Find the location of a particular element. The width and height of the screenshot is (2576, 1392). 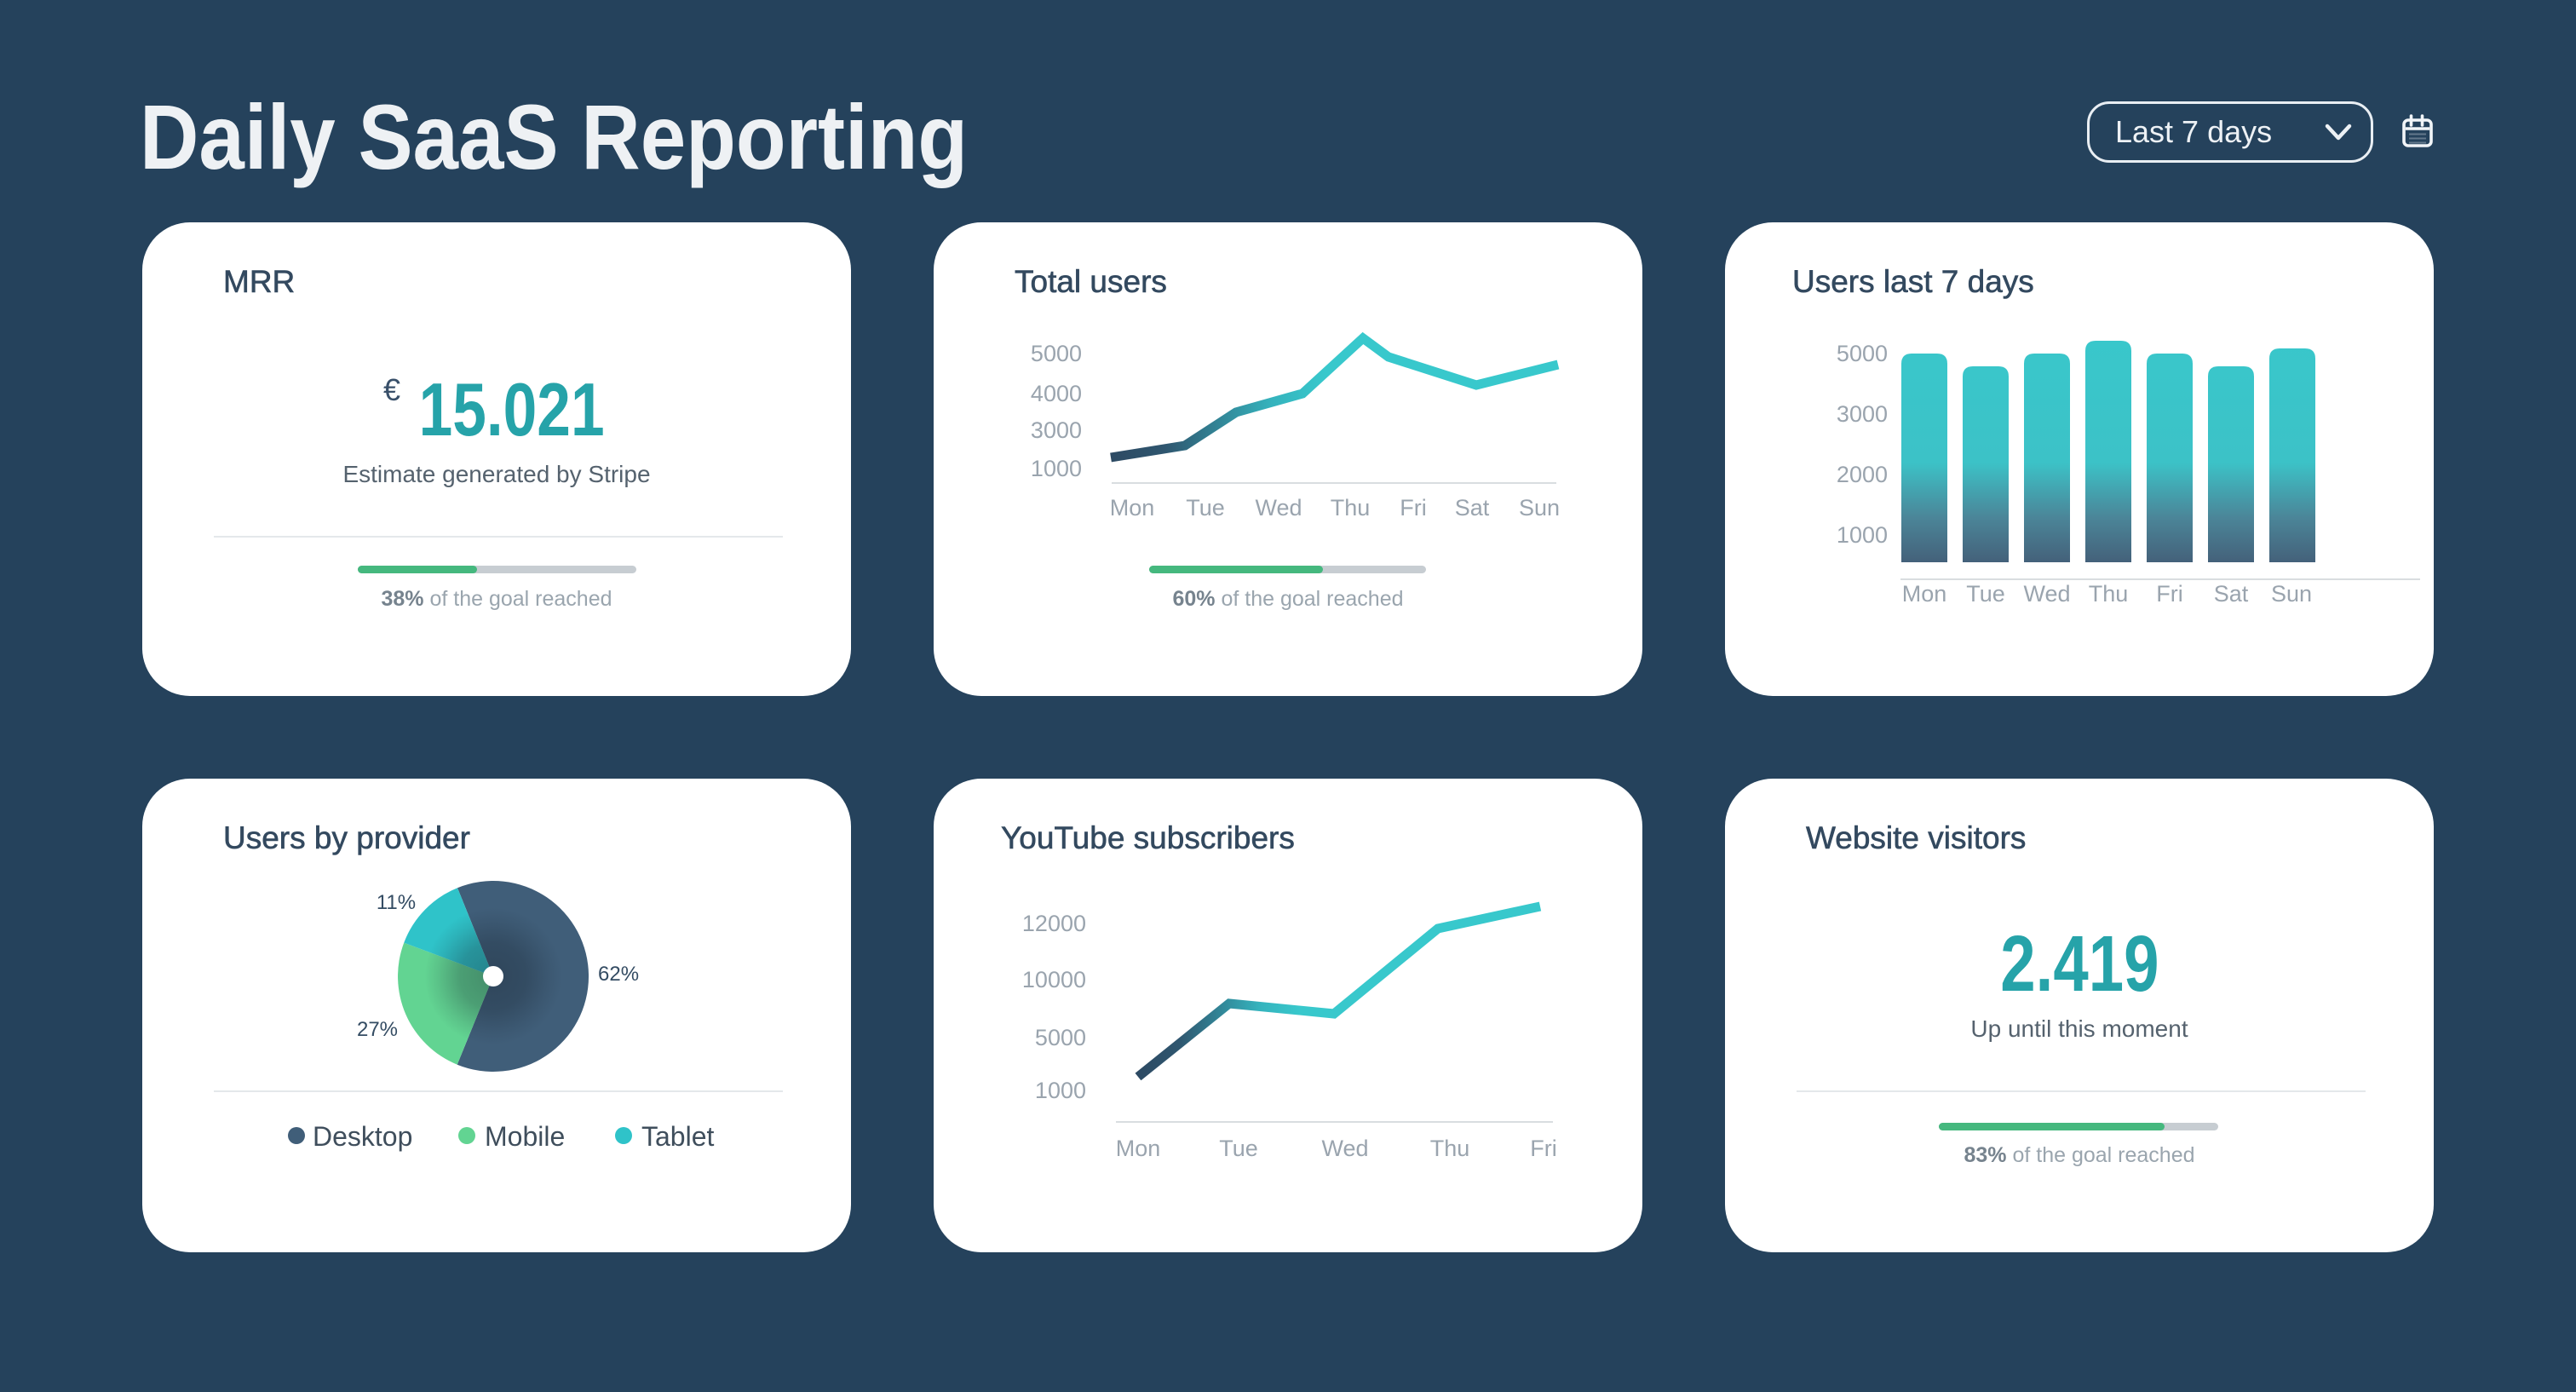

svg-text: 4000 is located at coordinates (1057, 393).